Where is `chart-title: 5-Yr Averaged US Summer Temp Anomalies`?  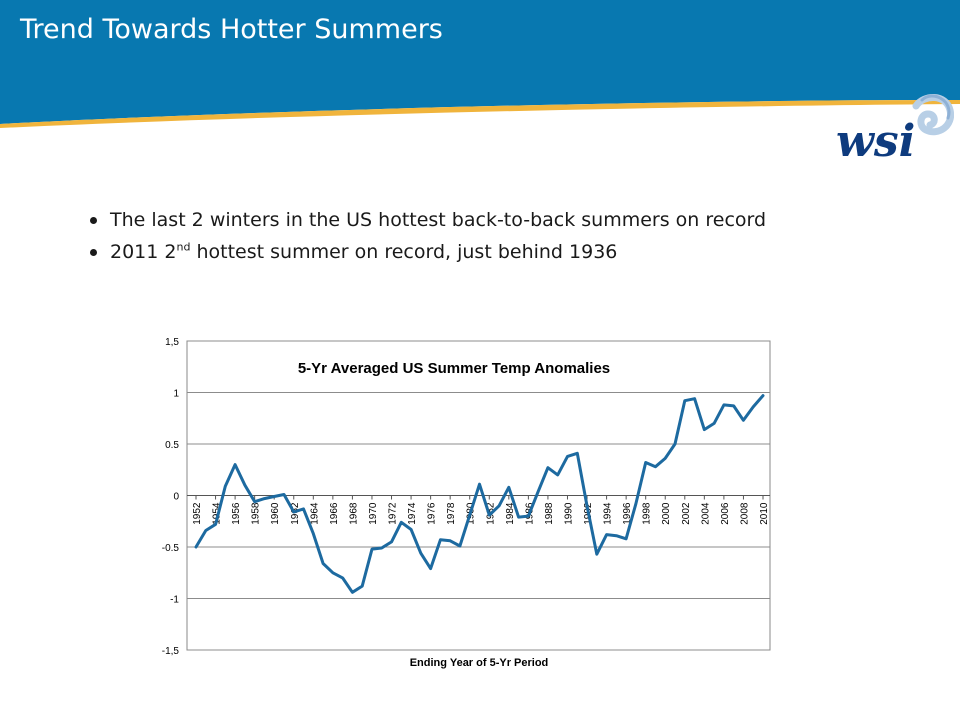
chart-title: 5-Yr Averaged US Summer Temp Anomalies is located at coordinates (454, 368).